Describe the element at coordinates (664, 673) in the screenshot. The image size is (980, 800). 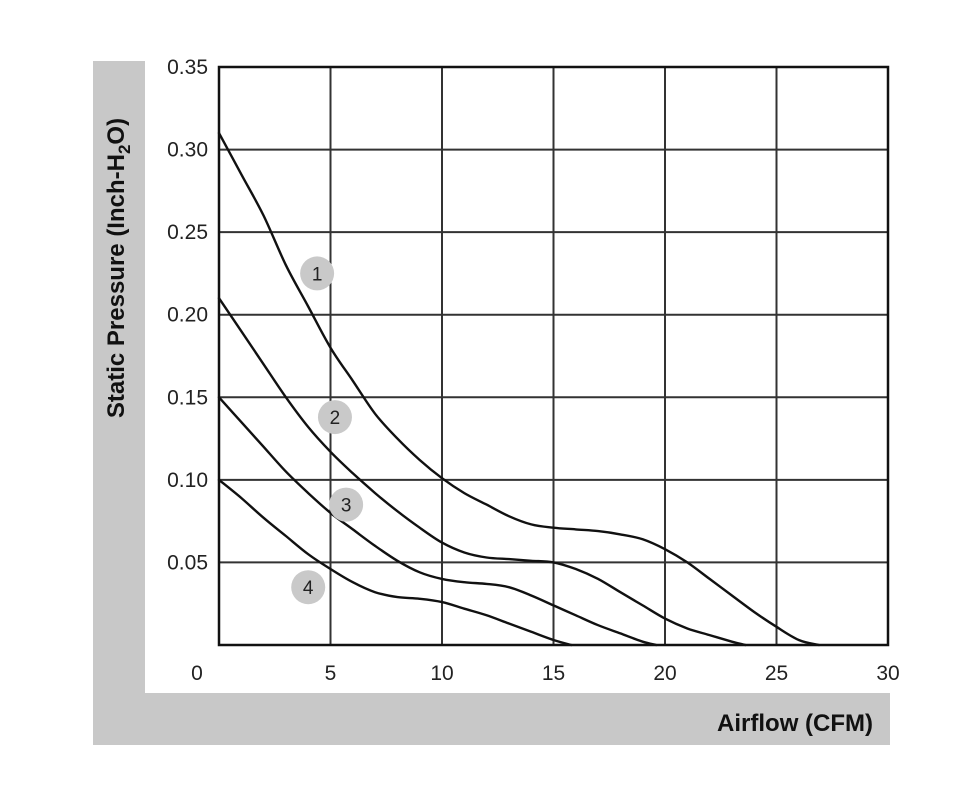
I see `x-tick-label: 20` at that location.